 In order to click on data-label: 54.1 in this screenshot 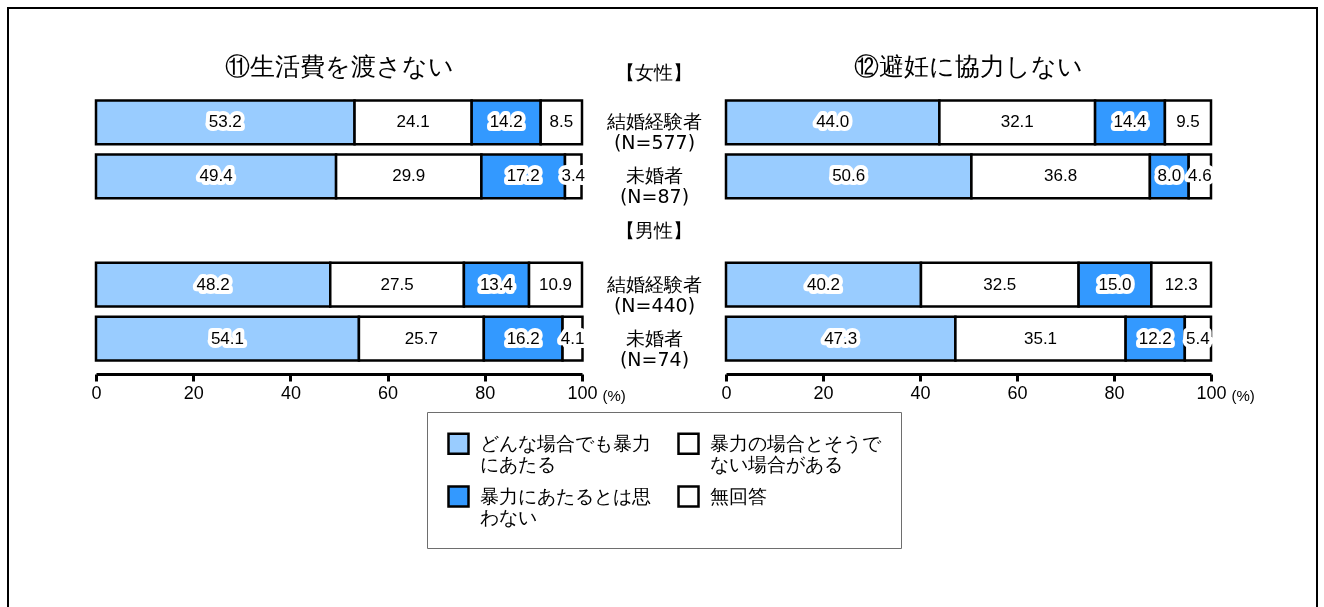, I will do `click(227, 338)`.